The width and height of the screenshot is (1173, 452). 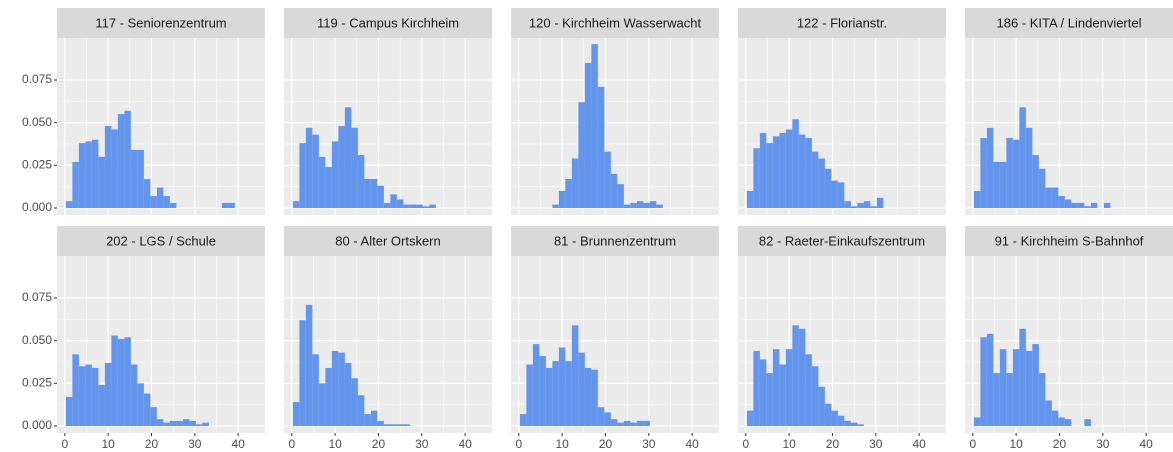 What do you see at coordinates (972, 444) in the screenshot?
I see `x-tick-label: 0` at bounding box center [972, 444].